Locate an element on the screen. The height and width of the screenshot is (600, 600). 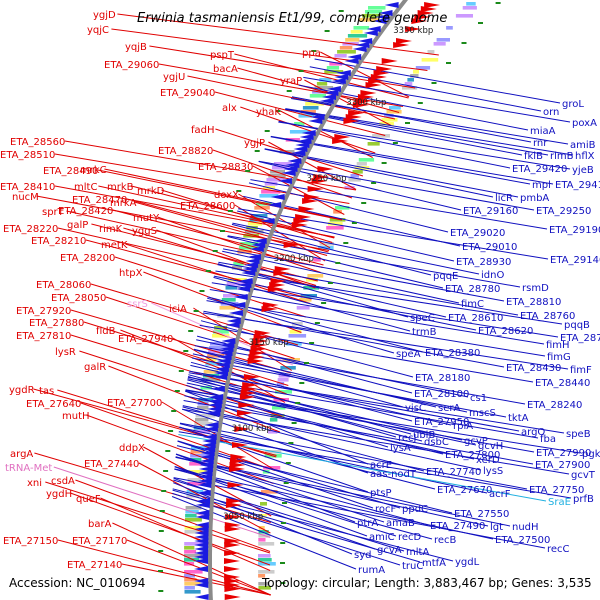
gene-label-right: ETA_29160 is located at coordinates (490, 211).